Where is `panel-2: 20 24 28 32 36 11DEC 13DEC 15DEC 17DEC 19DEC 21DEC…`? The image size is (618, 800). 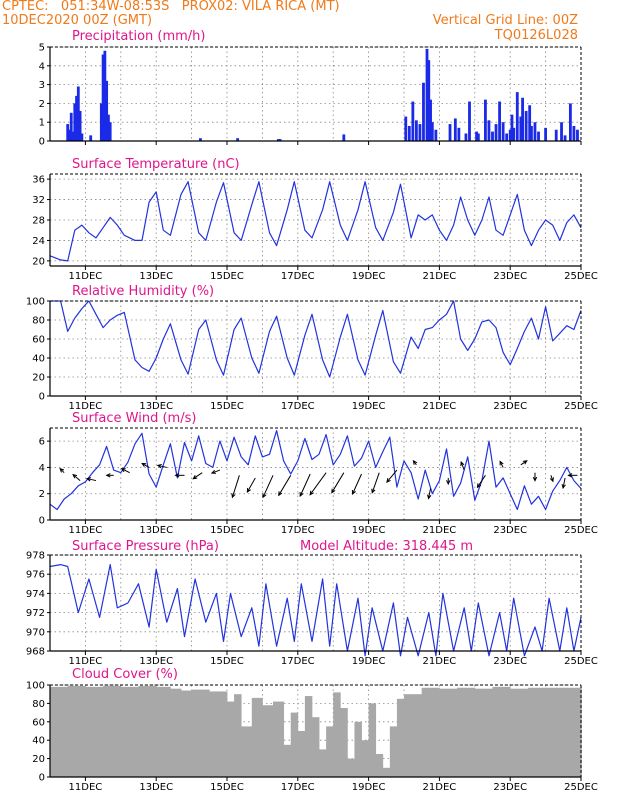 panel-2: 20 24 28 32 36 11DEC 13DEC 15DEC 17DEC 19DEC 21DEC… is located at coordinates (315, 219).